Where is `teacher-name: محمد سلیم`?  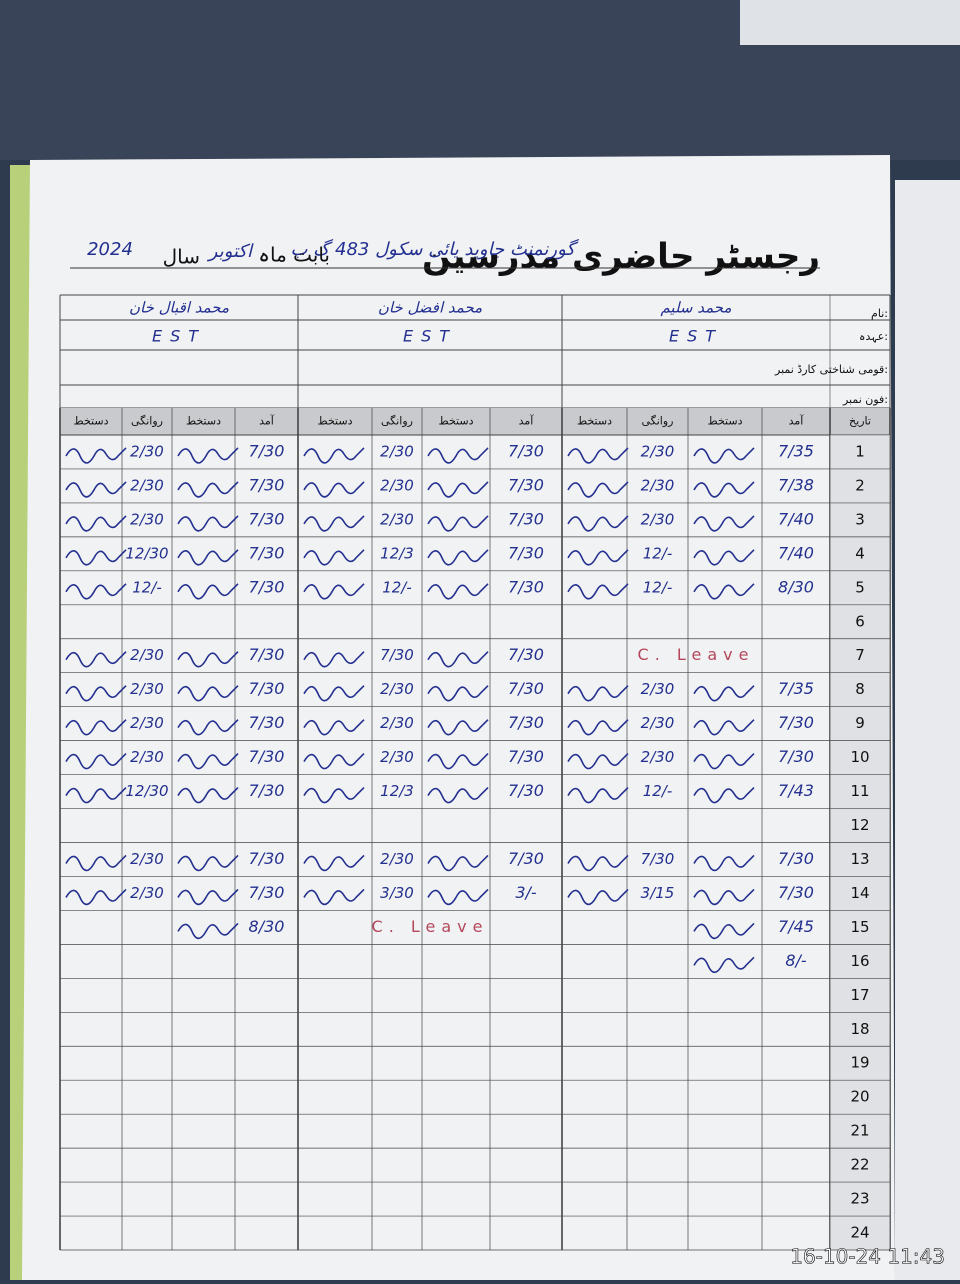 teacher-name: محمد سلیم is located at coordinates (695, 308).